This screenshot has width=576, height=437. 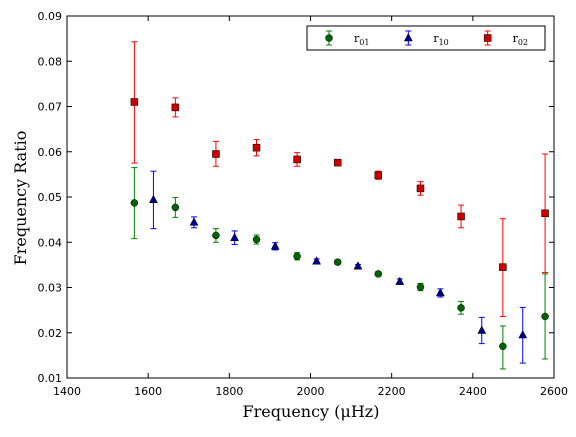 What do you see at coordinates (50, 333) in the screenshot?
I see `y-tick-label: 0.02` at bounding box center [50, 333].